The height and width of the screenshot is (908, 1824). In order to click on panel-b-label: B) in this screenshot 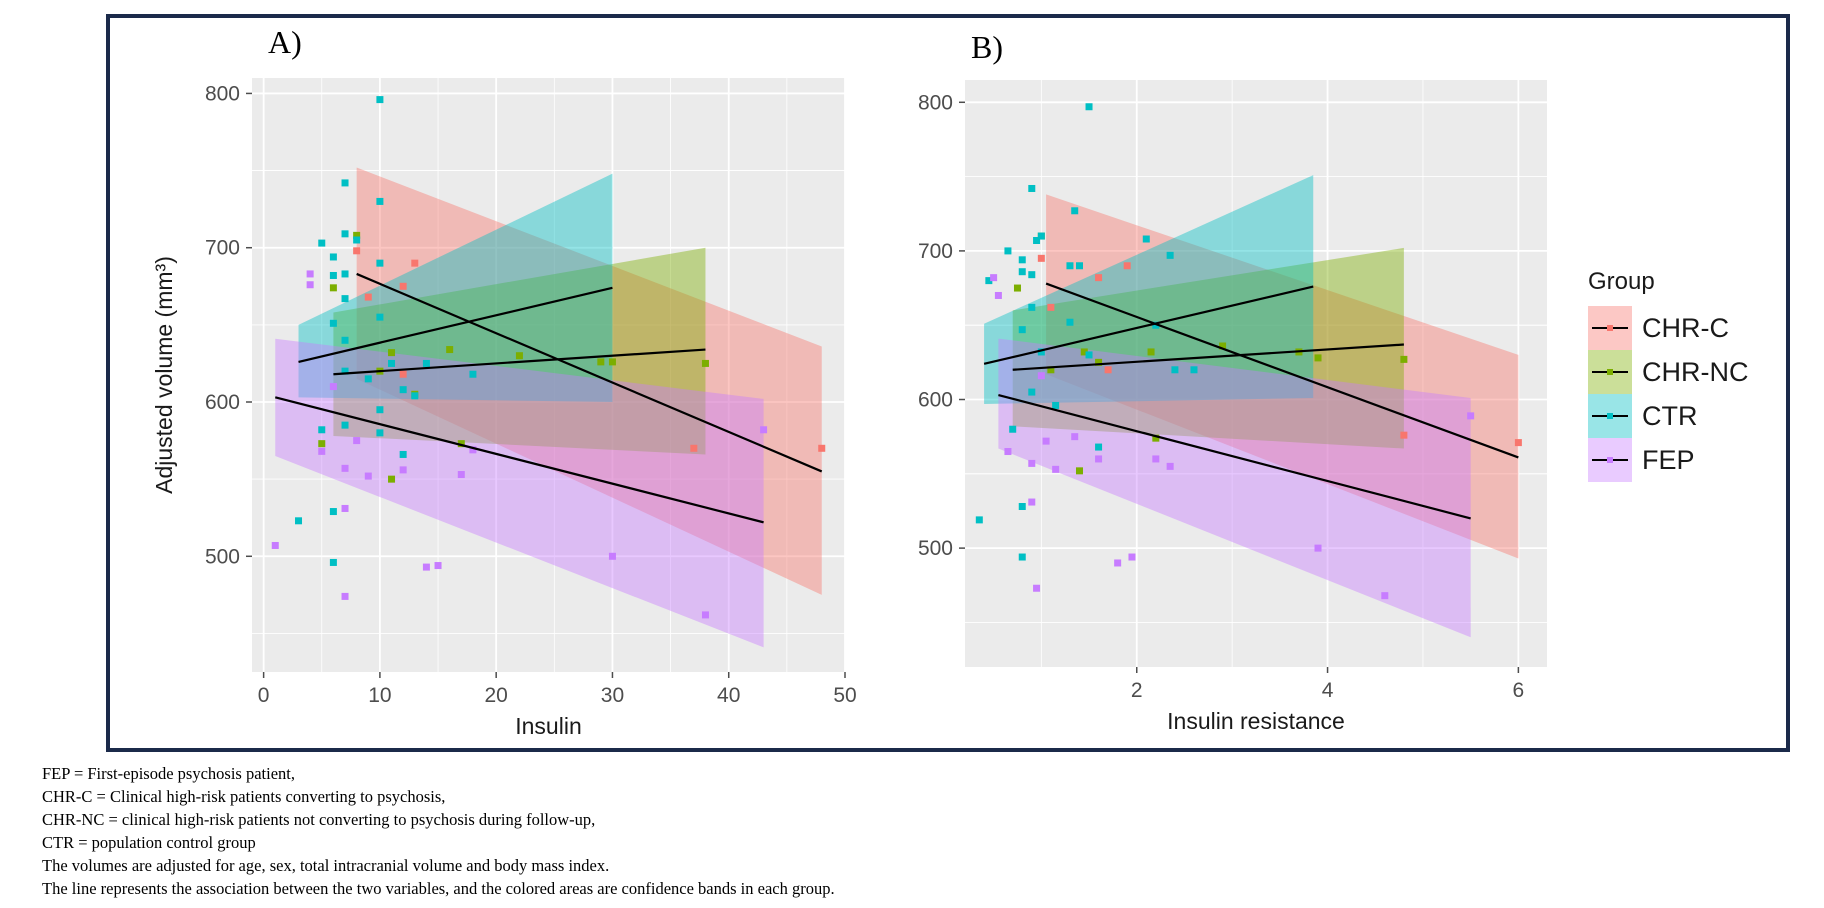, I will do `click(987, 47)`.